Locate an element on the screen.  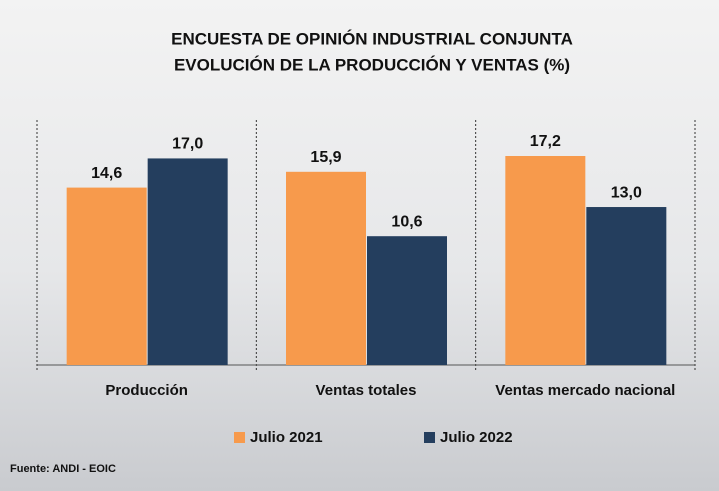
chart-subtitle: EVOLUCIÓN DE LA PRODUCCIÓN Y VENTAS (%) is located at coordinates (372, 64).